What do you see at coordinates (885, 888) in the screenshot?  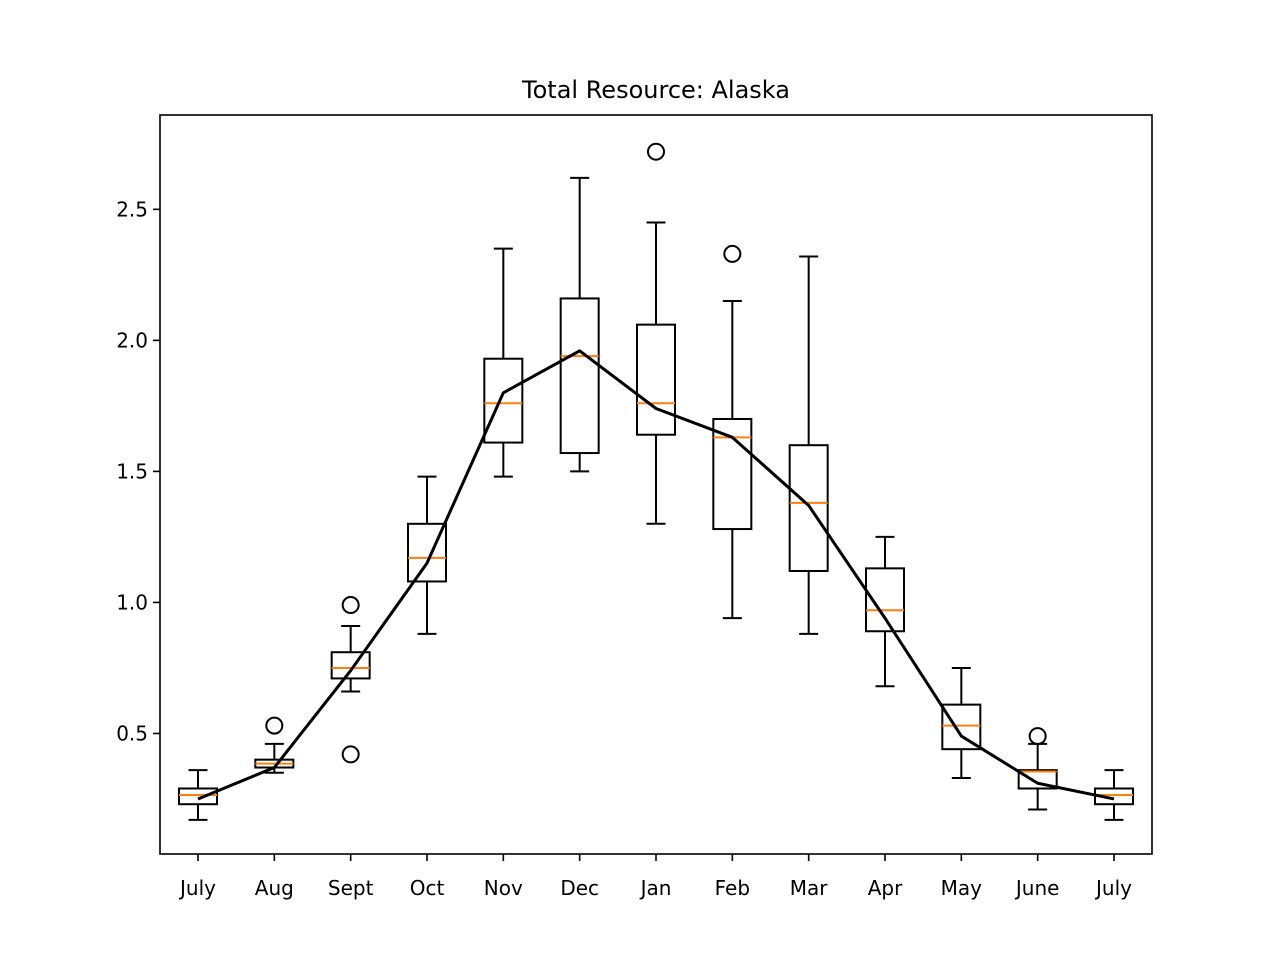 I see `x-tick-label: Apr` at bounding box center [885, 888].